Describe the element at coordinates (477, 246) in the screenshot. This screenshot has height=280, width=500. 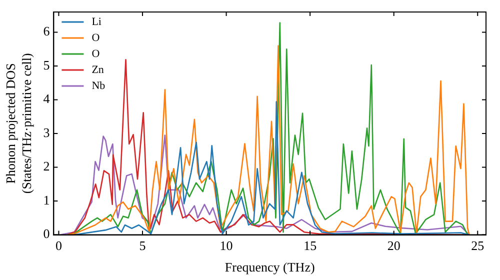
I see `x-tick-label: 25` at that location.